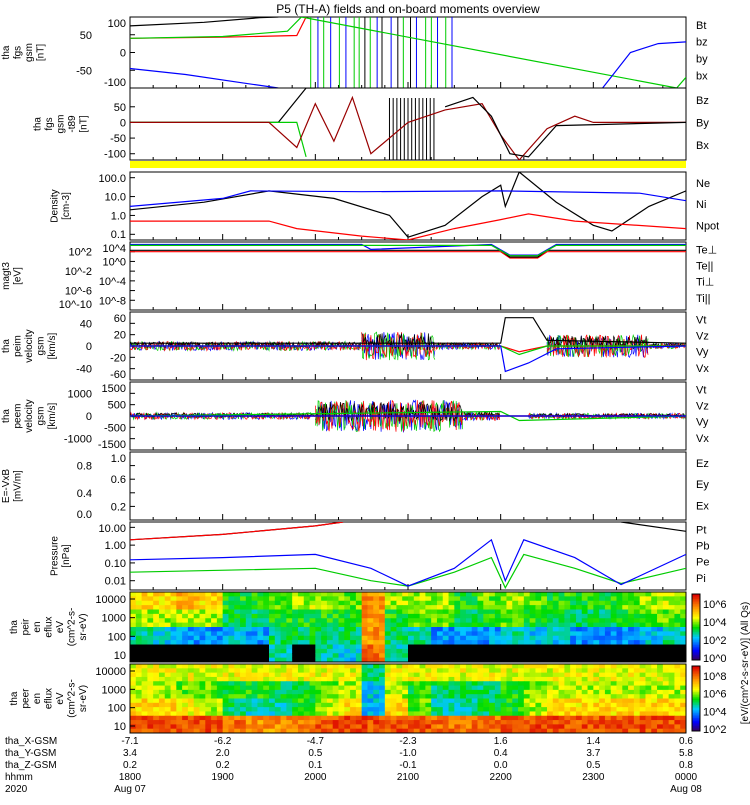  What do you see at coordinates (25, 626) in the screenshot?
I see `y-axis-label-line: peir` at bounding box center [25, 626].